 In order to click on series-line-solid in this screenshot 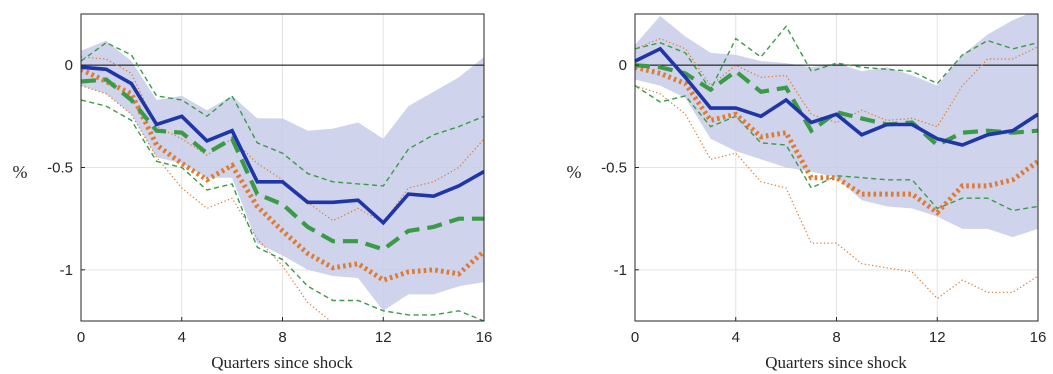, I will do `click(836, 96)`.